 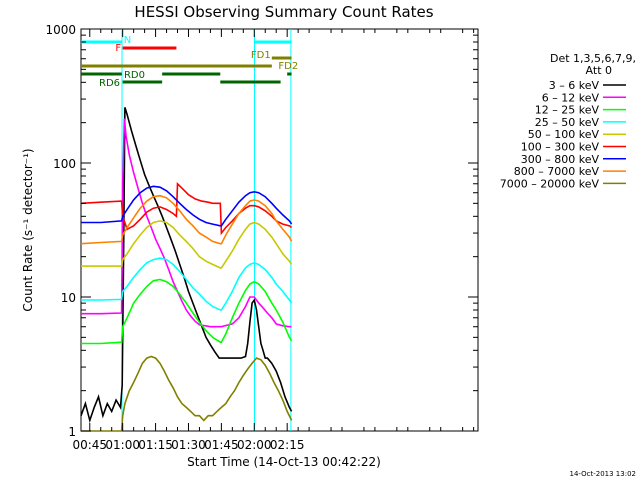 I want to click on y-tick-label-1: 1, so click(x=72, y=432).